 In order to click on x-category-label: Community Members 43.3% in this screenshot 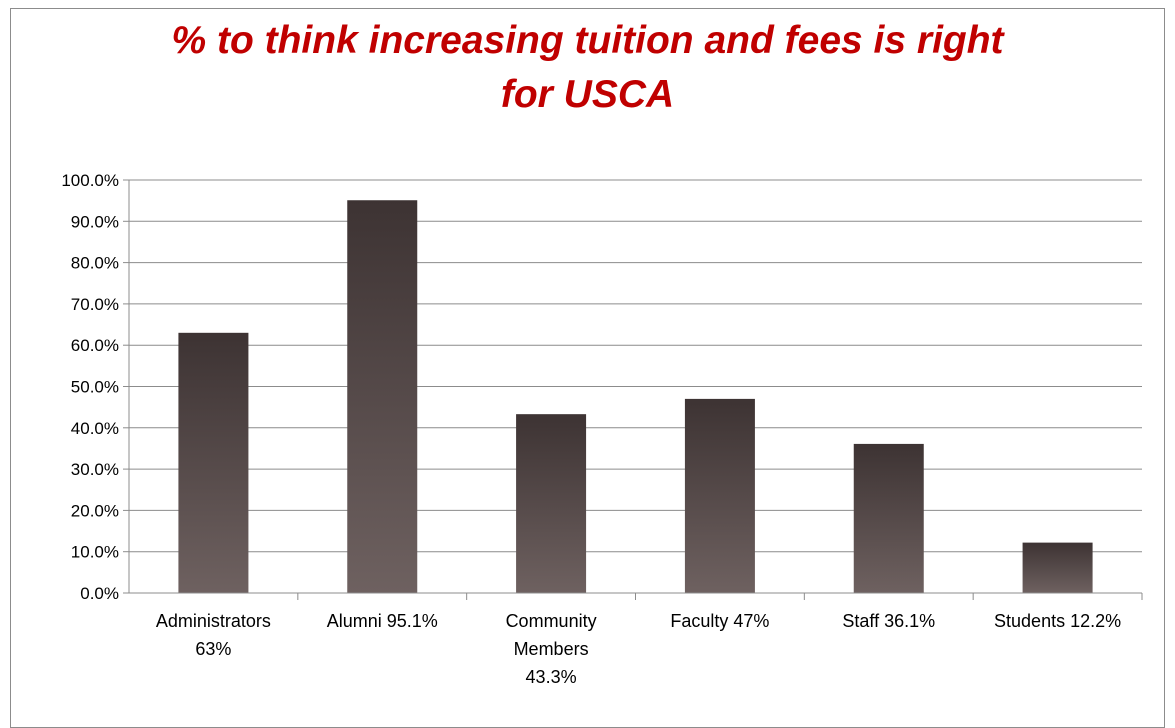, I will do `click(551, 649)`.